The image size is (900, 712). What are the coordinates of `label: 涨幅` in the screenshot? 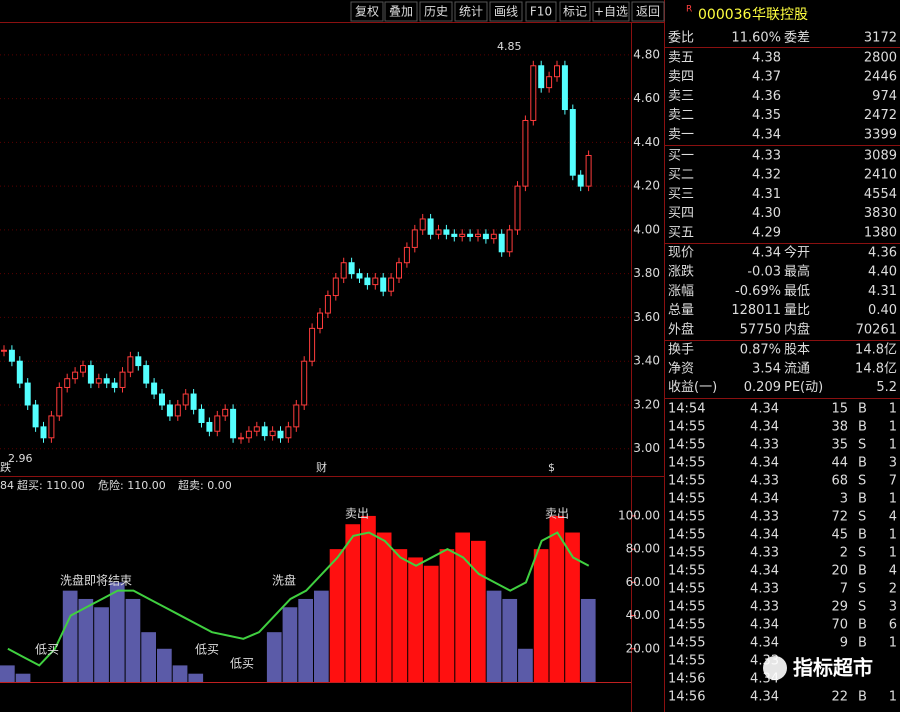 It's located at (681, 291).